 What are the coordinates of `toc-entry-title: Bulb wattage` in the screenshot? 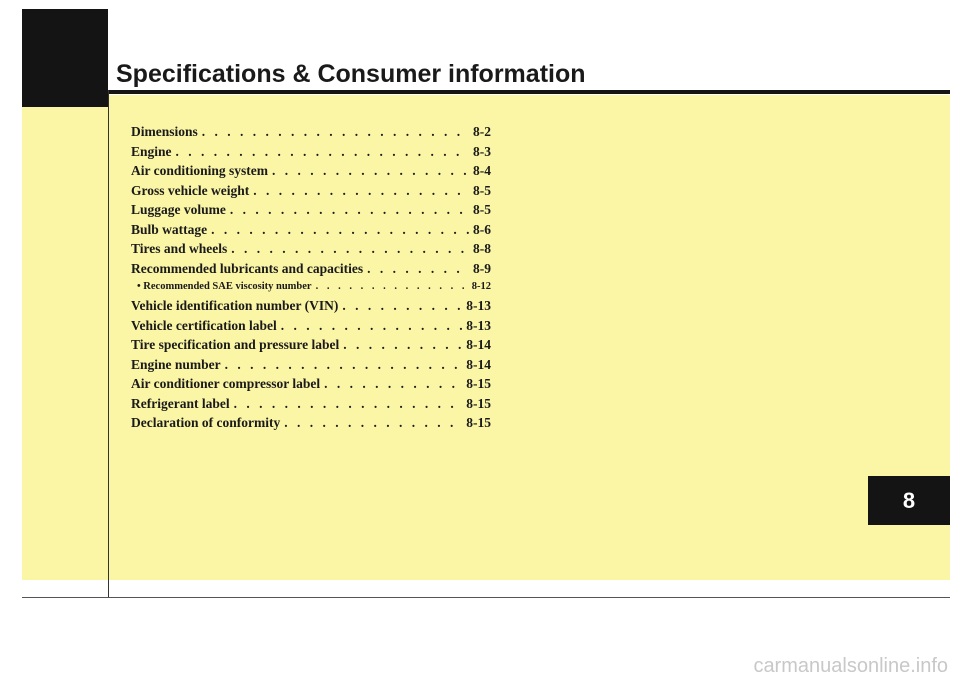 It's located at (169, 229).